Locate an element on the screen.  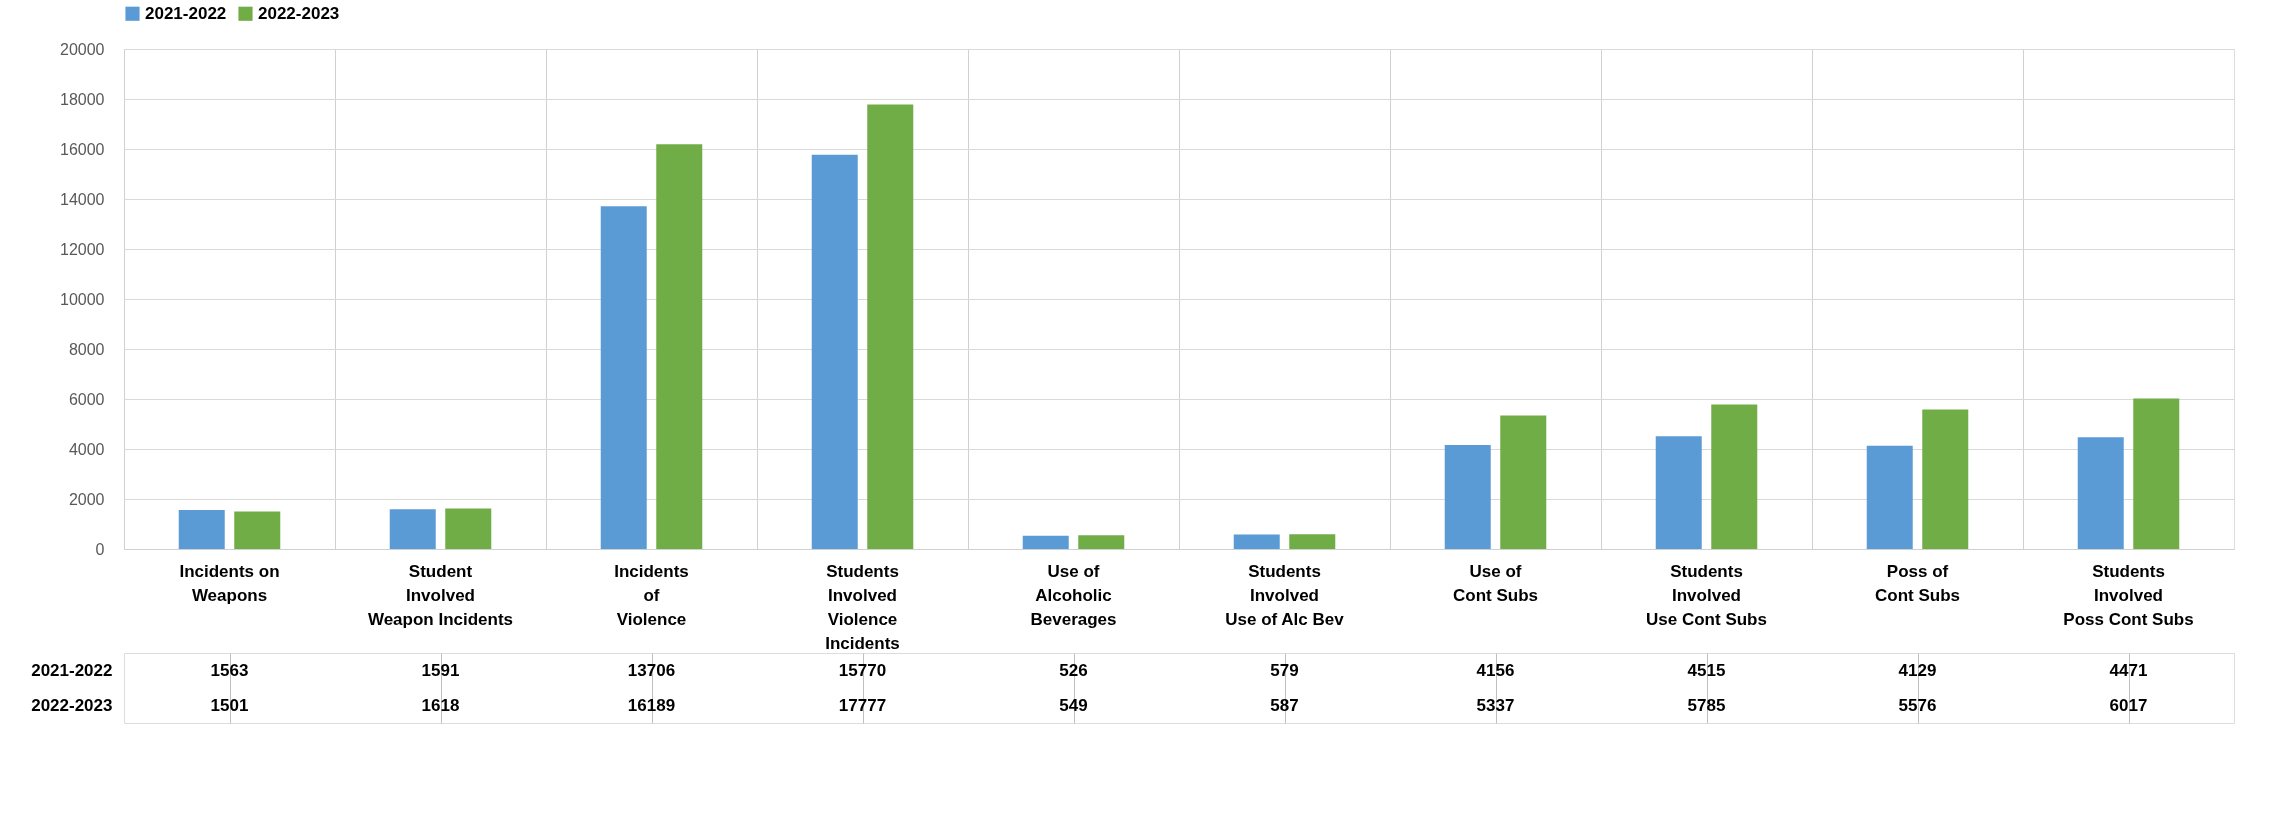
data-label: 579 is located at coordinates (1284, 670).